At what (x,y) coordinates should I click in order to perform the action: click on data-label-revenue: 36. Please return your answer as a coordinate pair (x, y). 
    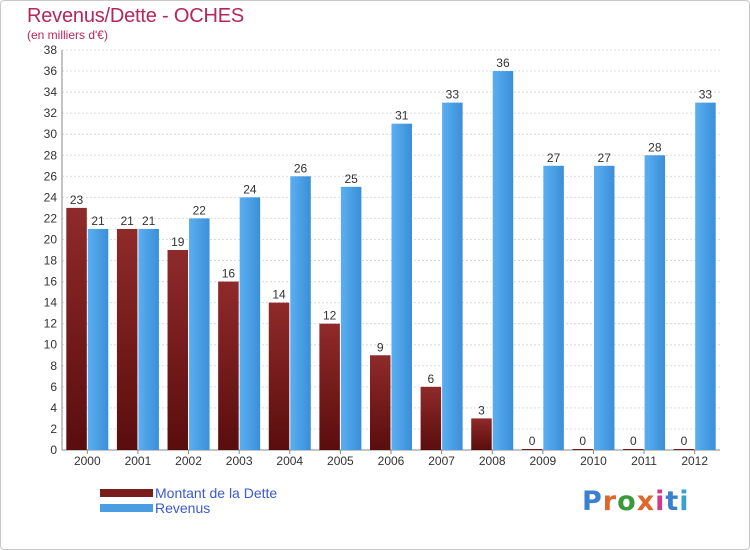
    Looking at the image, I should click on (503, 63).